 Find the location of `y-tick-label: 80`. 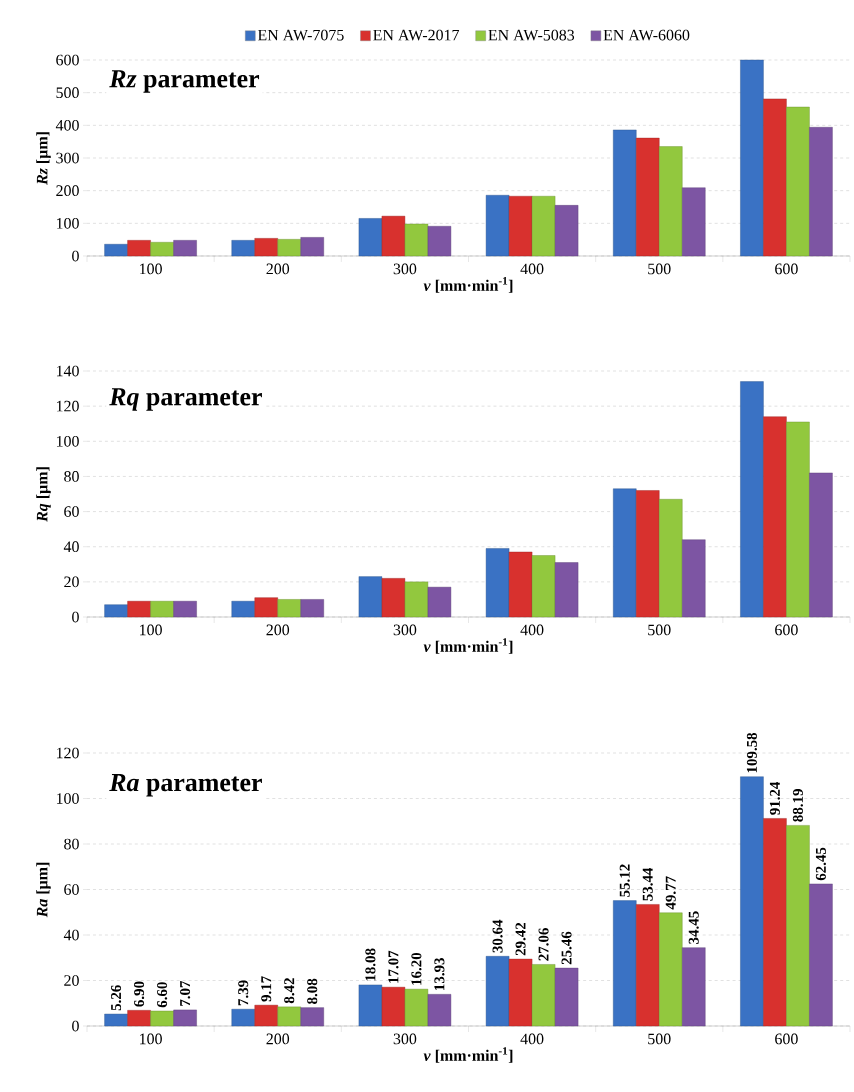

y-tick-label: 80 is located at coordinates (71, 844).